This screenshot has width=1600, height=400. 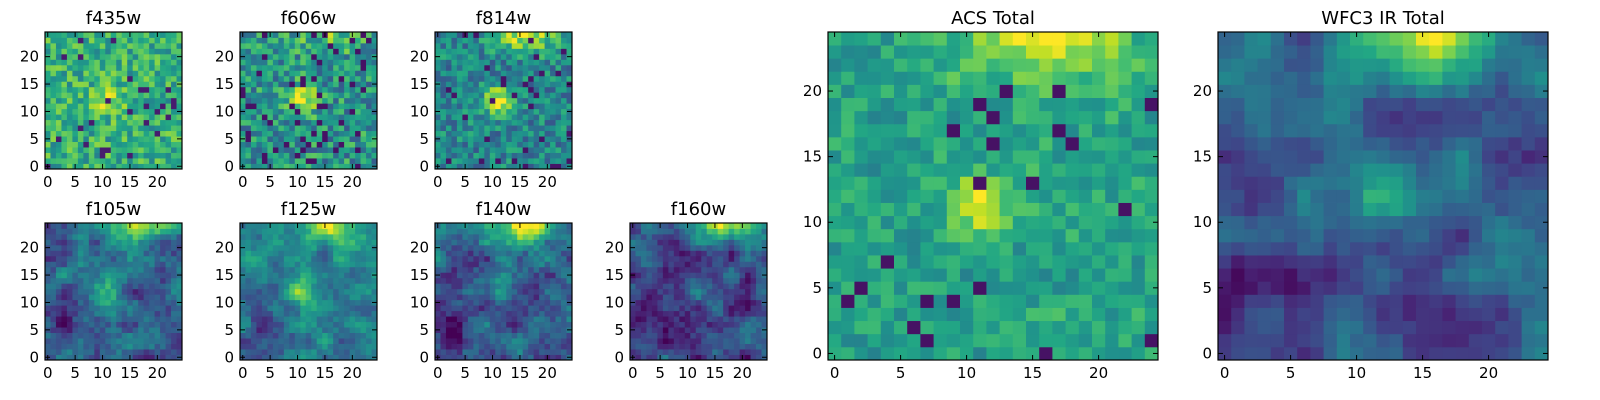 I want to click on y-tick-label: 0, so click(x=34, y=357).